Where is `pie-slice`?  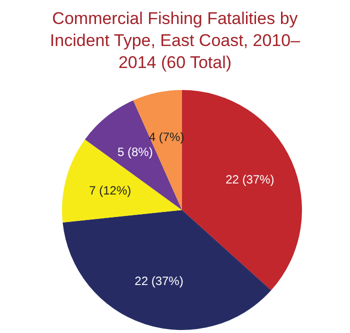 pie-slice is located at coordinates (133, 155).